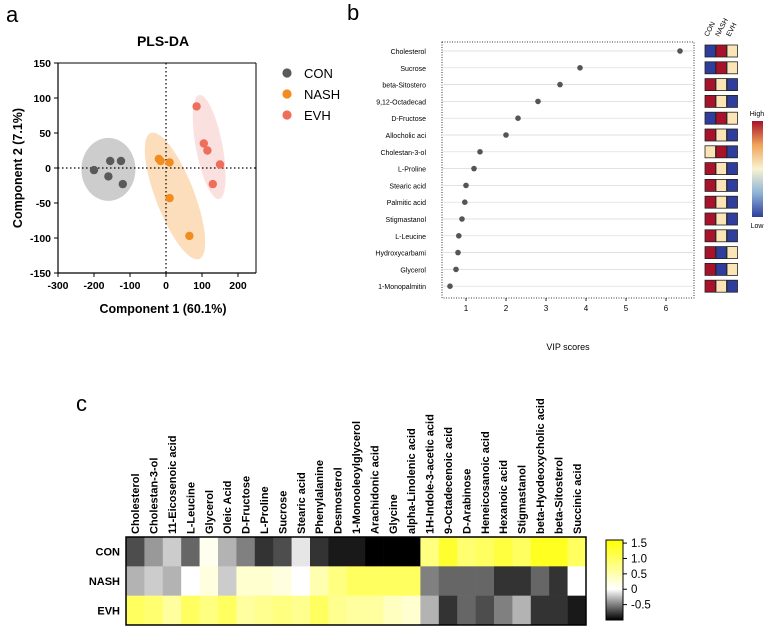  I want to click on heatmap-column-label: Succinic acid, so click(578, 499).